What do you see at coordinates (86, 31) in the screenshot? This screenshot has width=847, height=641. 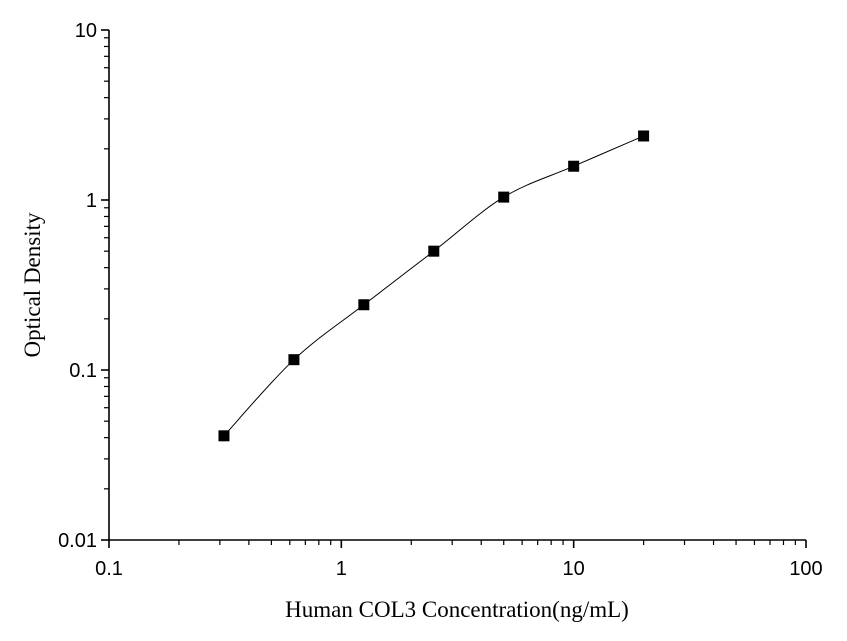 I see `y-tick-label: 10` at bounding box center [86, 31].